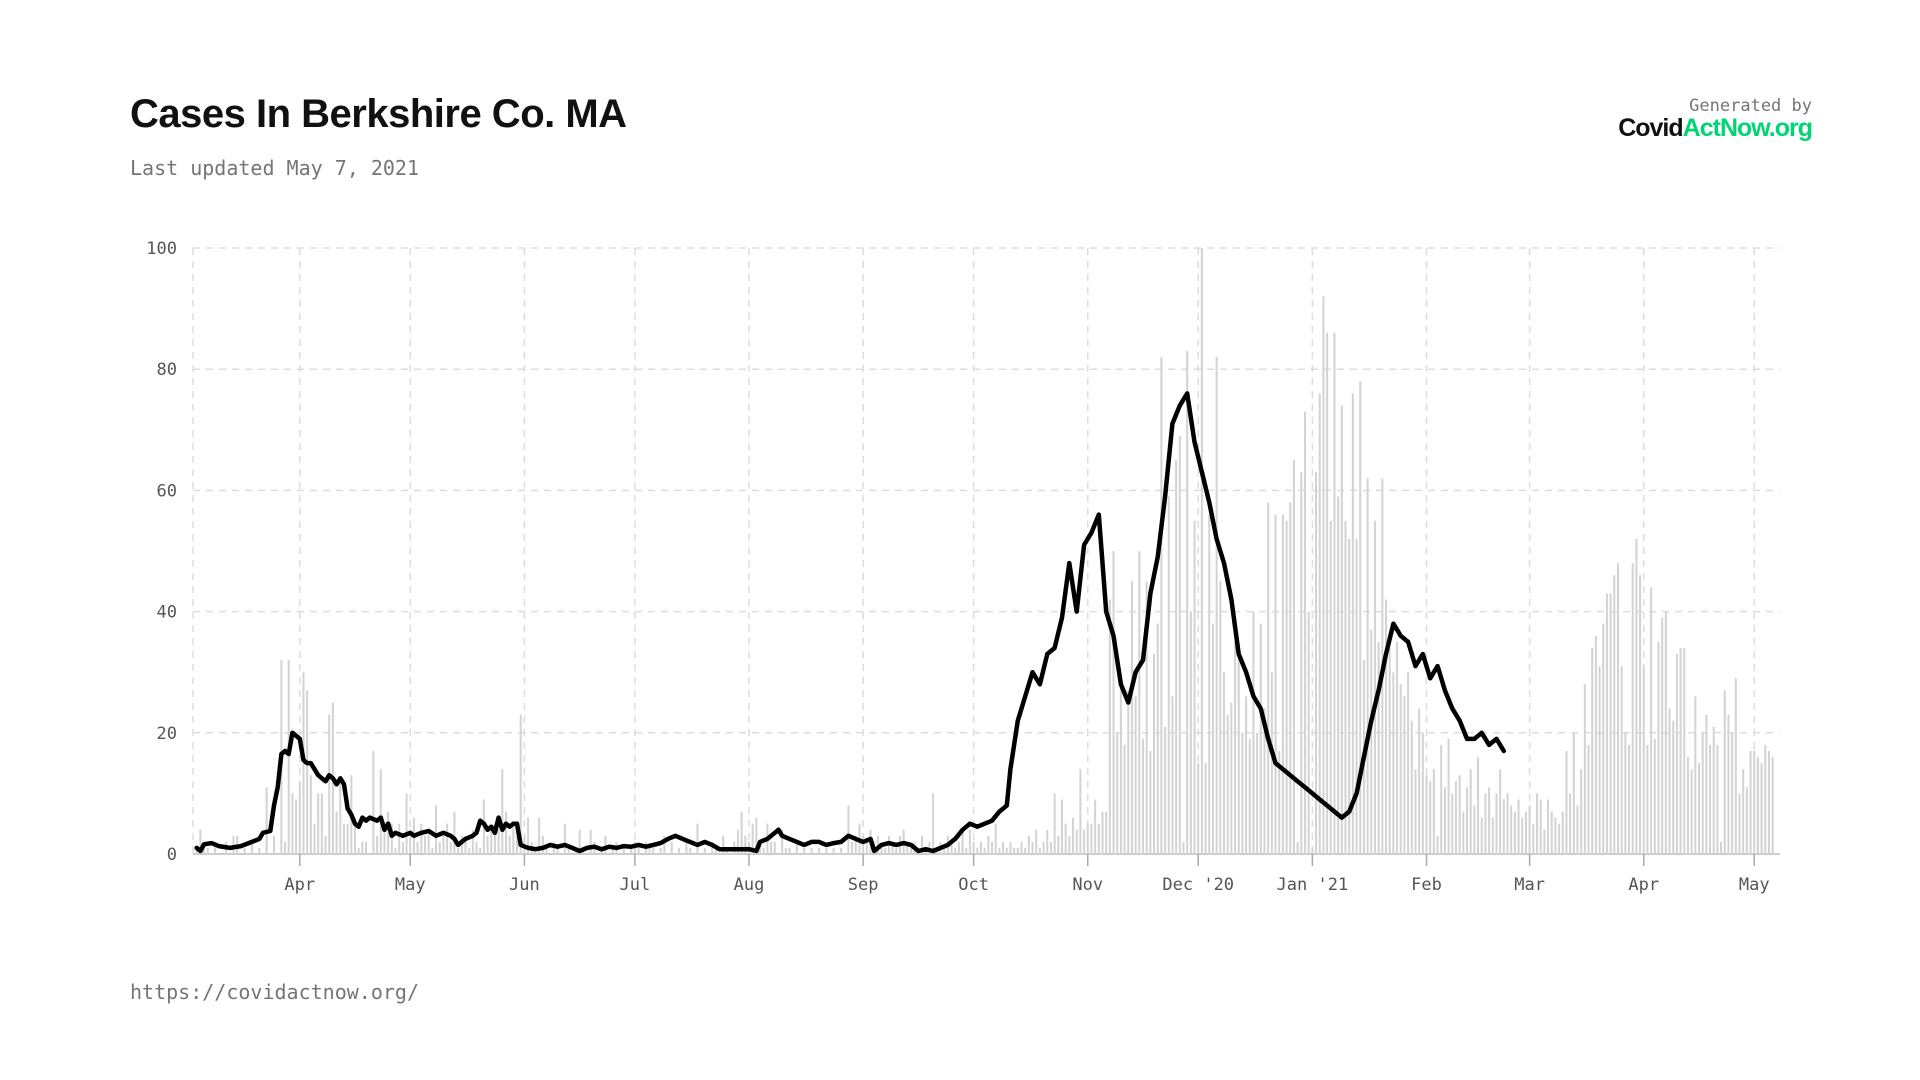  What do you see at coordinates (1529, 885) in the screenshot?
I see `x-tick-label: Mar` at bounding box center [1529, 885].